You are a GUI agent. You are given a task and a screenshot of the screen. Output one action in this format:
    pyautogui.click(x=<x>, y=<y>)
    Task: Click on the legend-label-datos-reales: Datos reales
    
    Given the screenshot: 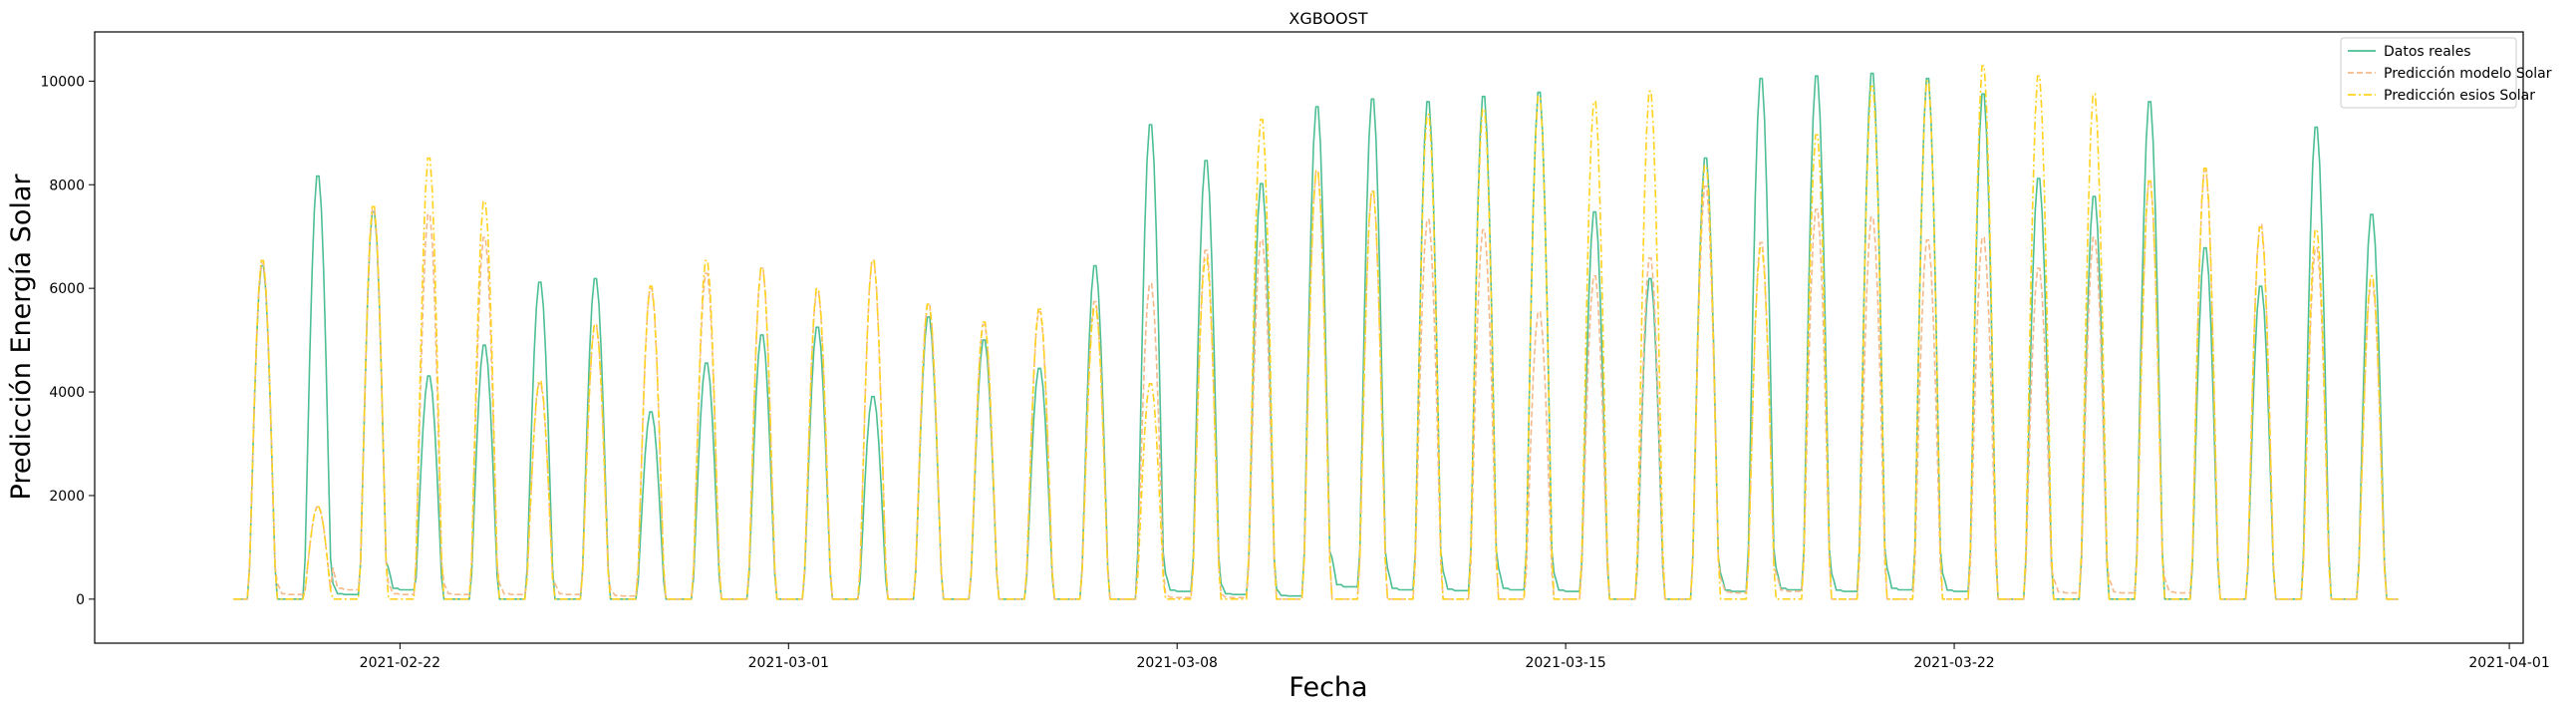 What is the action you would take?
    pyautogui.click(x=2427, y=52)
    